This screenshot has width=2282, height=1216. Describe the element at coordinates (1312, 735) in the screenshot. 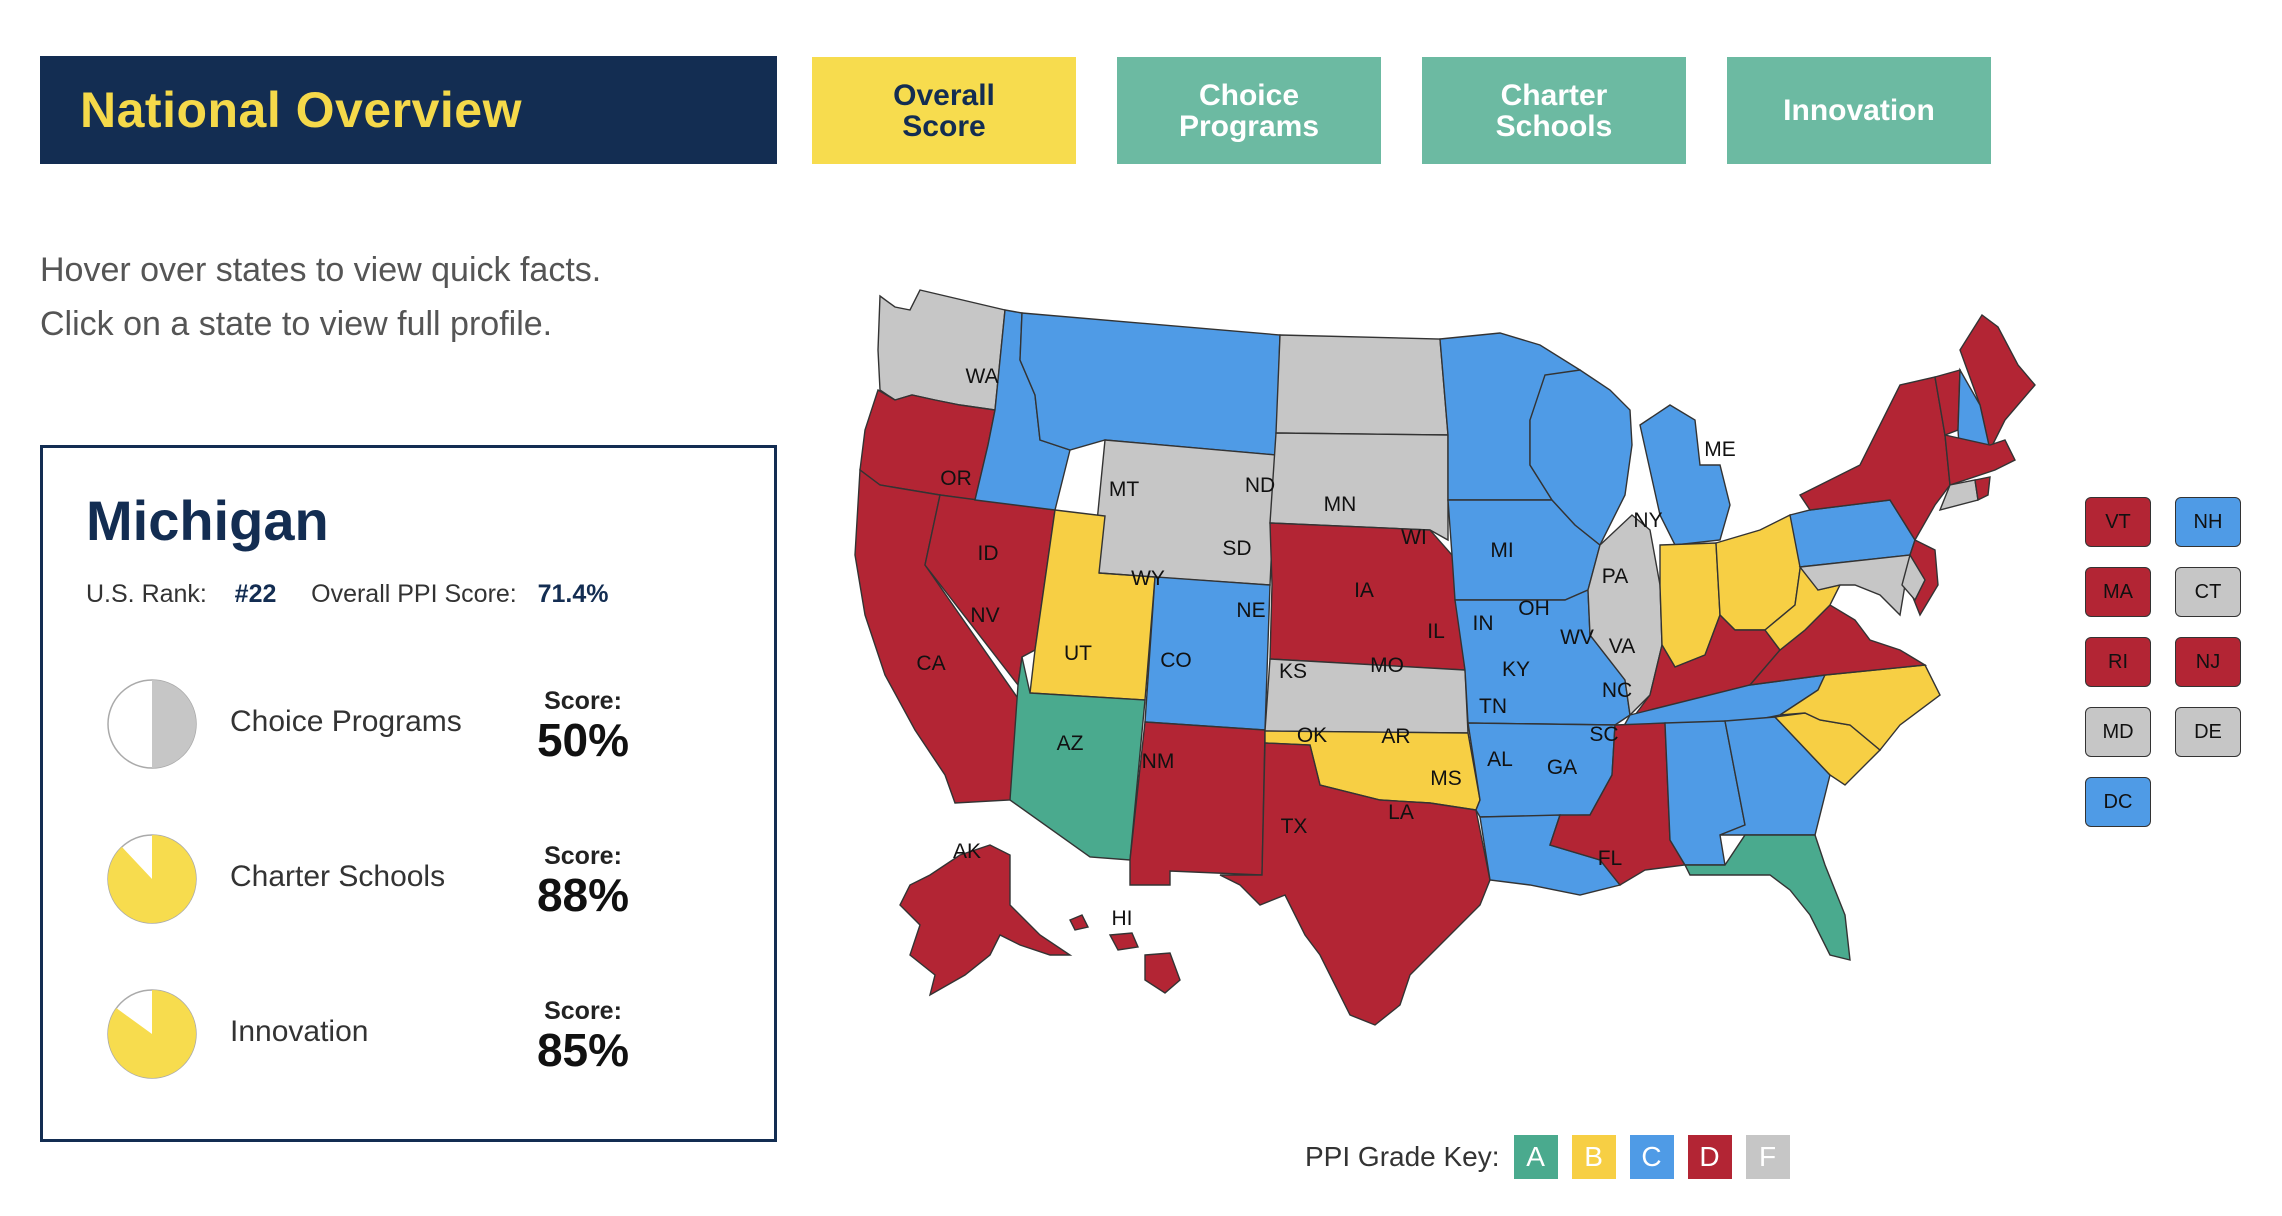

I see `state-label-ok: OK` at that location.